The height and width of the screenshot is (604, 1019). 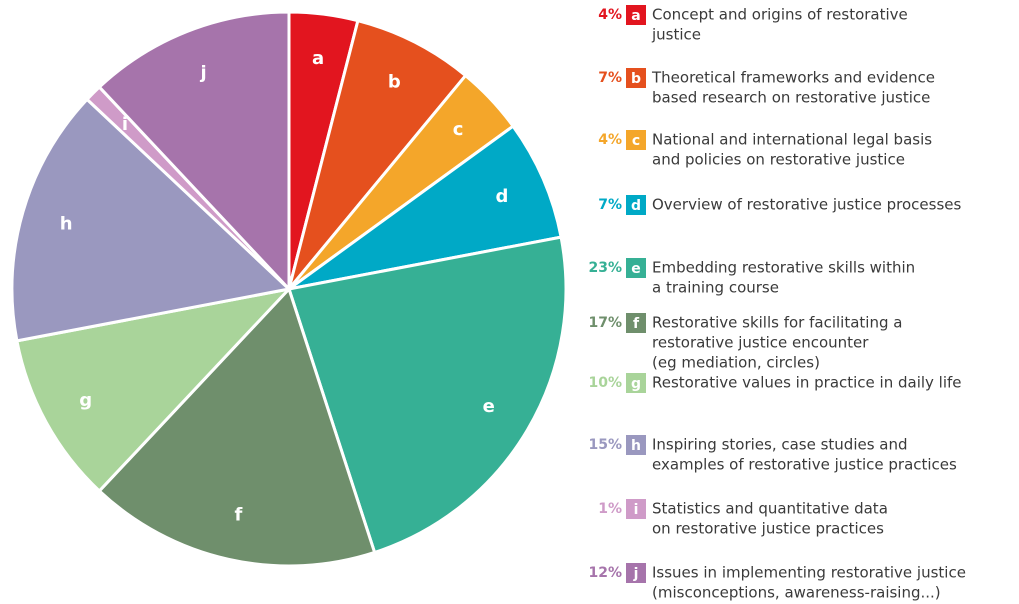 I want to click on legend-percent: 17%, so click(x=605, y=323).